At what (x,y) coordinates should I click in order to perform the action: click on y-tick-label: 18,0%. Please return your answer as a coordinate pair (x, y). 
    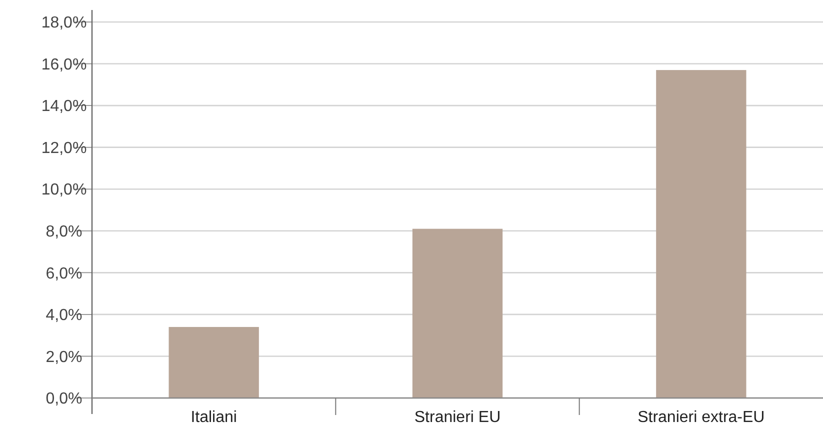
    Looking at the image, I should click on (64, 23).